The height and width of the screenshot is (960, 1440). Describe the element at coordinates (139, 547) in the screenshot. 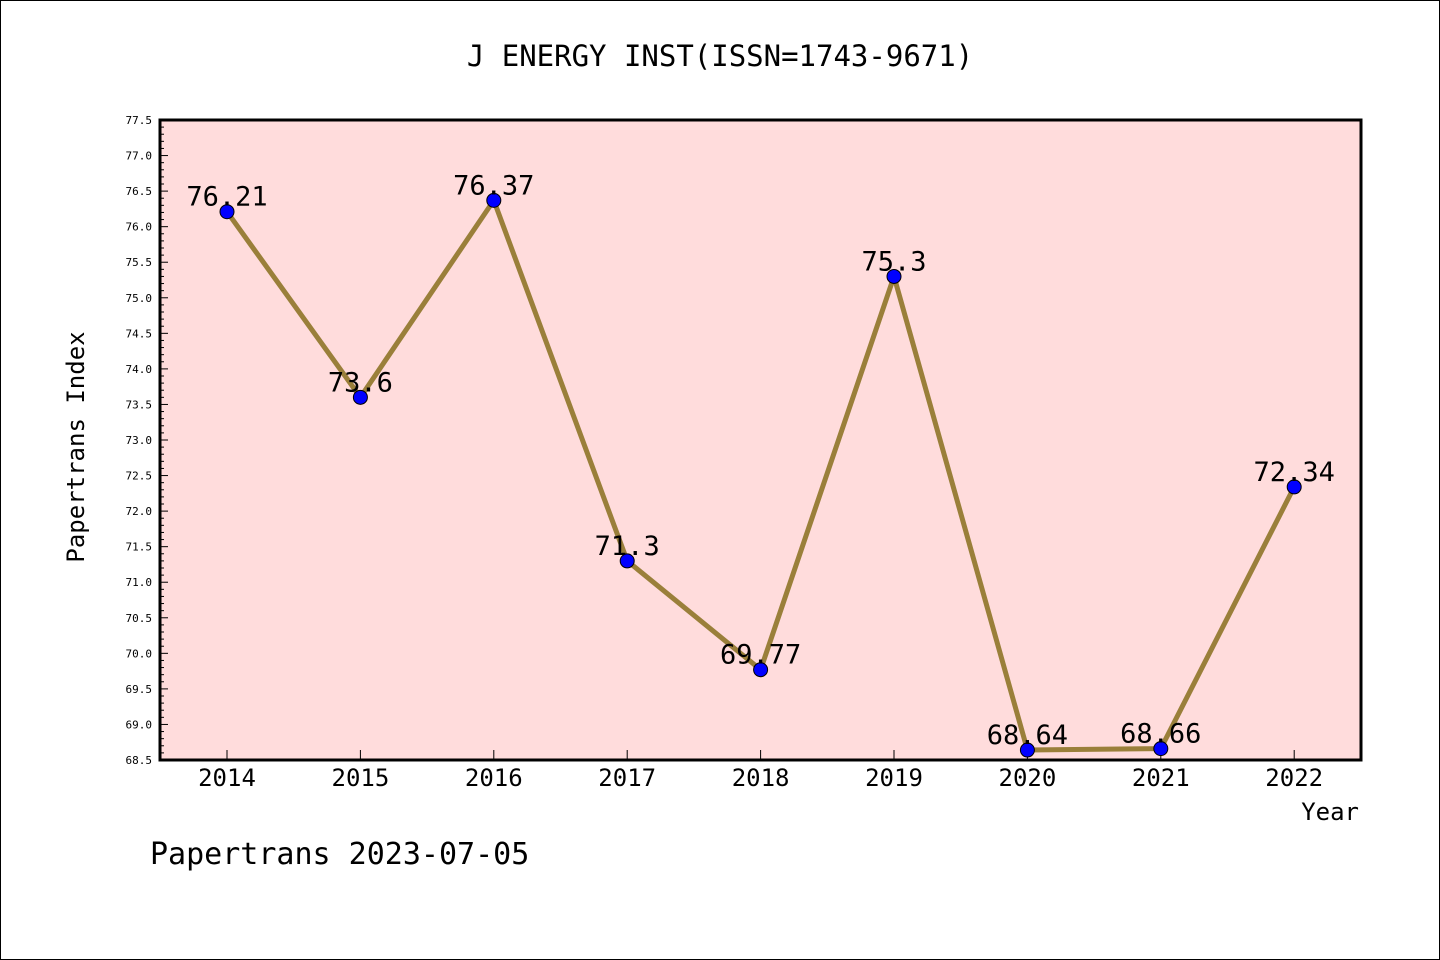

I see `y-tick-label: 71.5` at that location.